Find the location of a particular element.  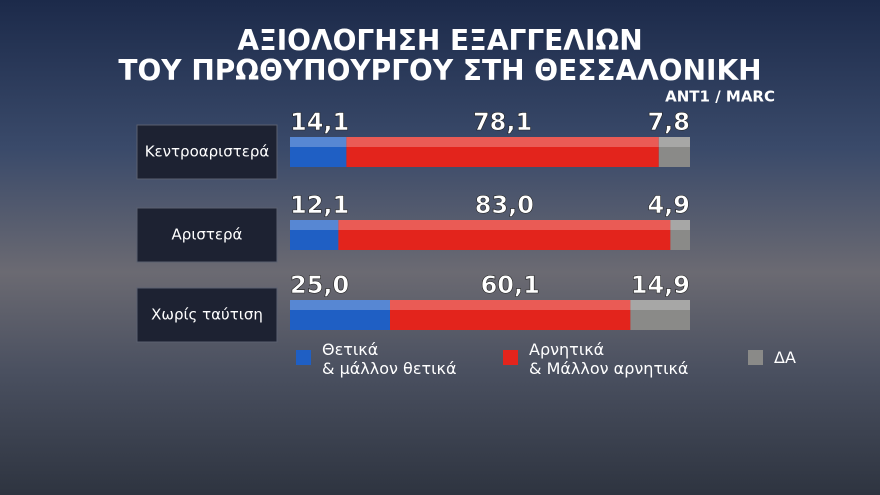

source: ΑΝΤ1 / MARC is located at coordinates (720, 97).